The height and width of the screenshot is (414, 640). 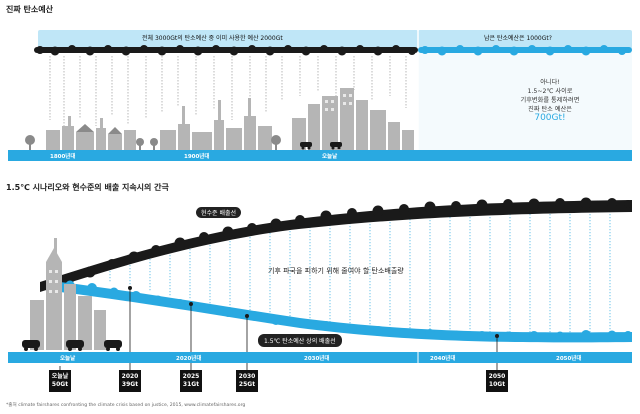 I want to click on milestone-year: 2030, so click(x=247, y=376).